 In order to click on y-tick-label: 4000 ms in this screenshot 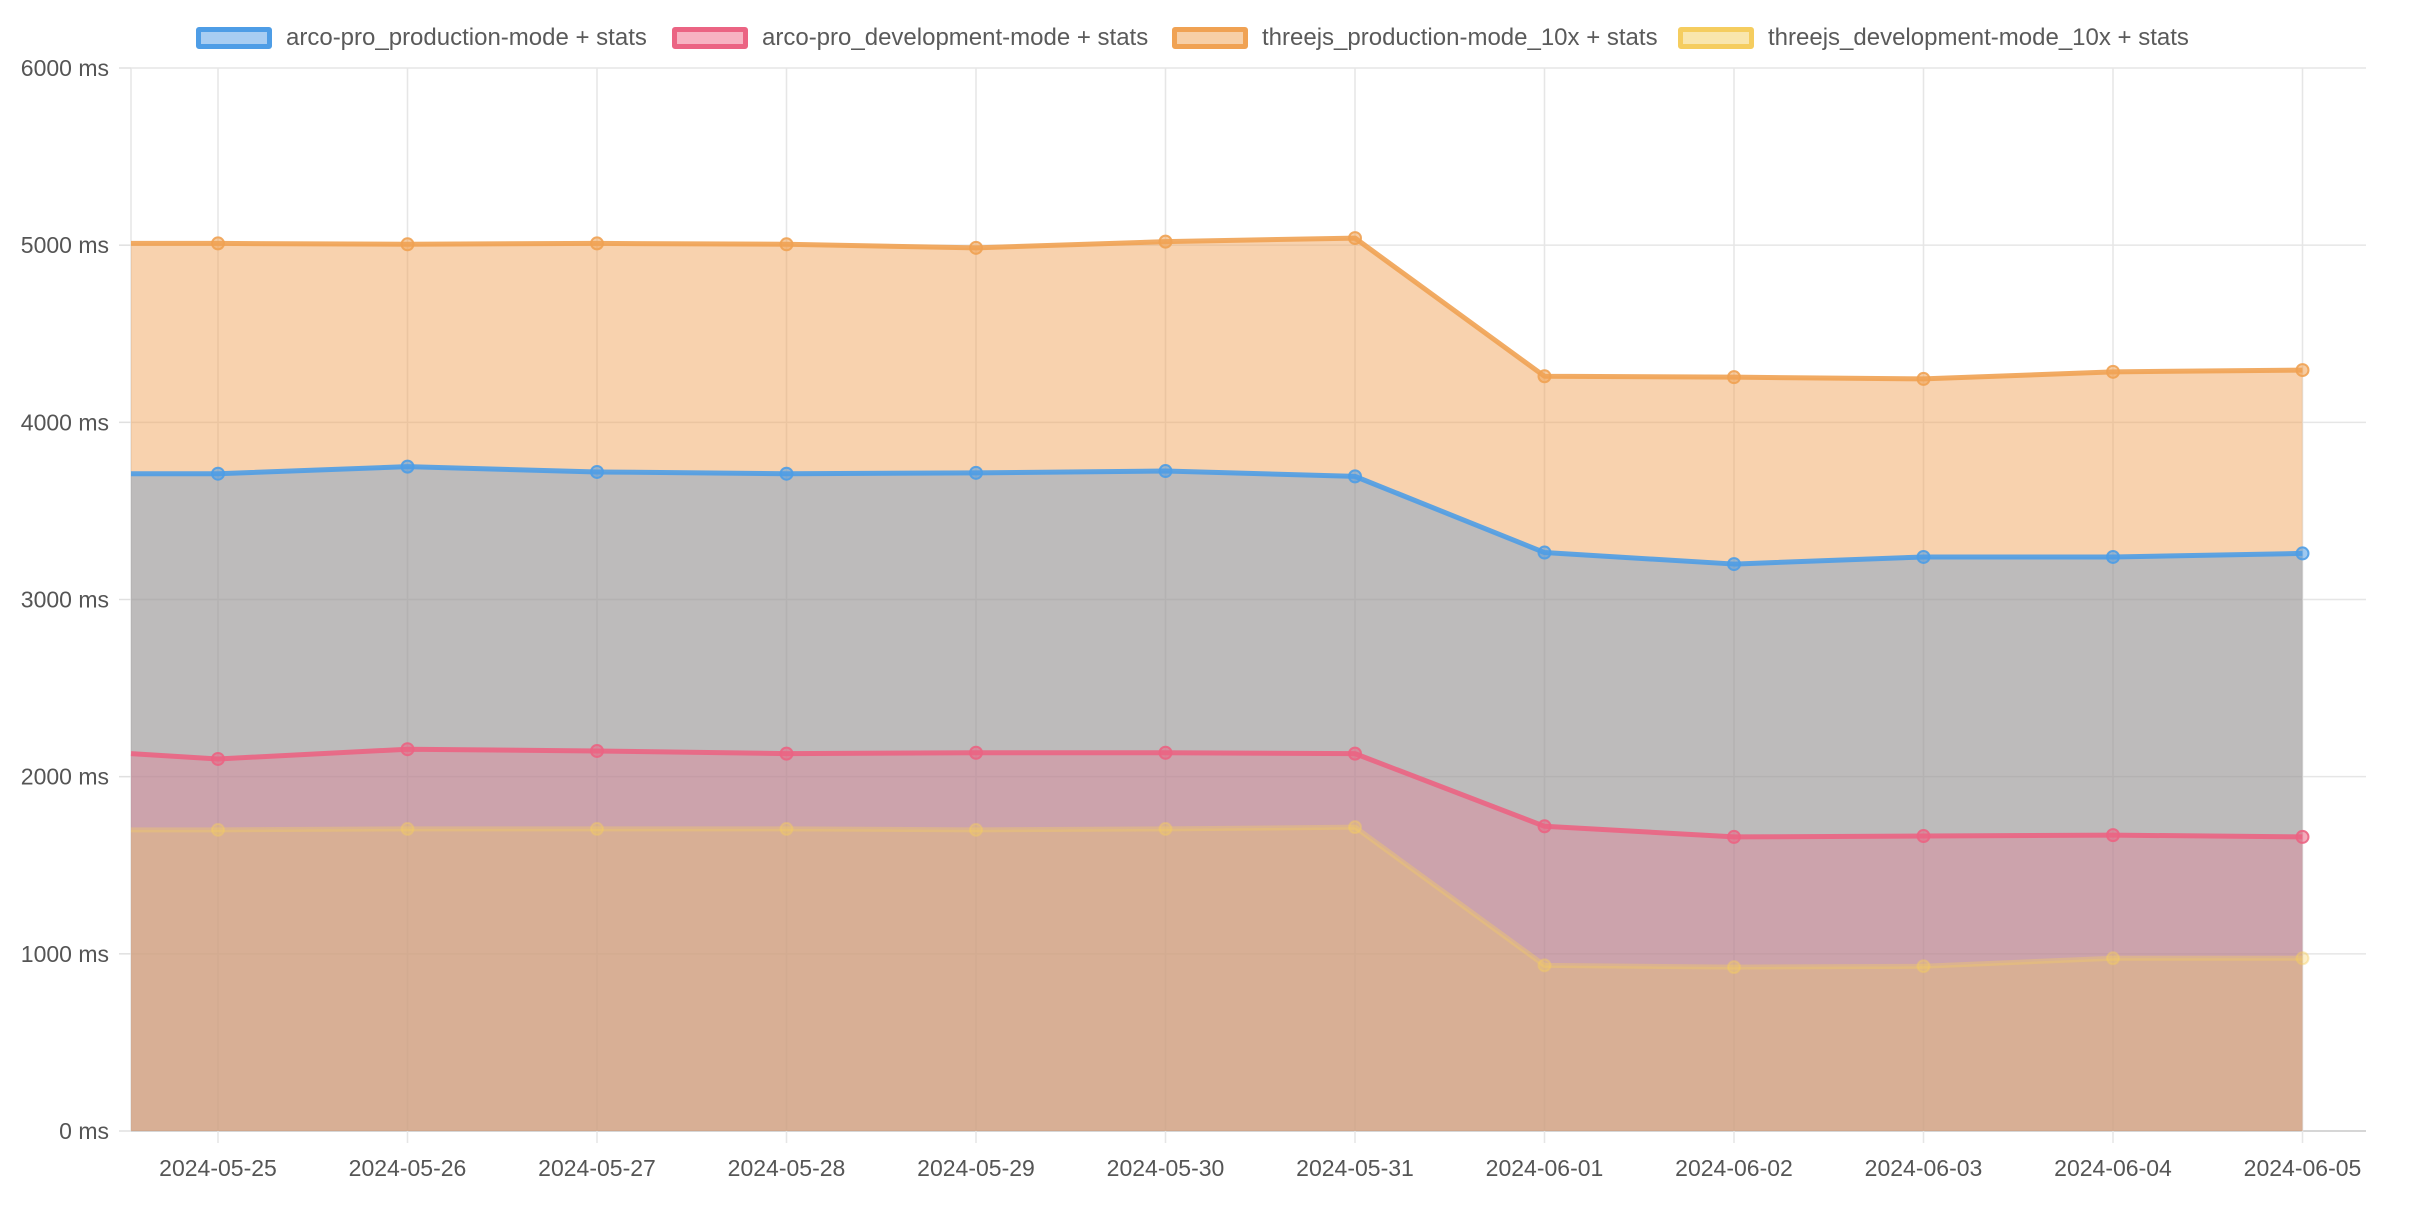, I will do `click(65, 422)`.